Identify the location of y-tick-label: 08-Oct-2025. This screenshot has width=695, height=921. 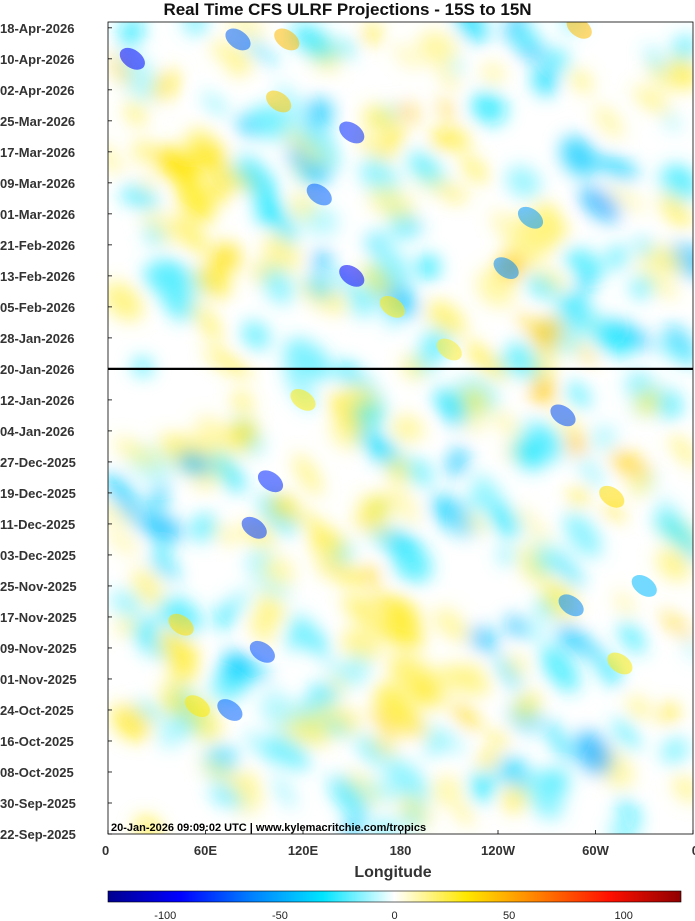
(37, 772).